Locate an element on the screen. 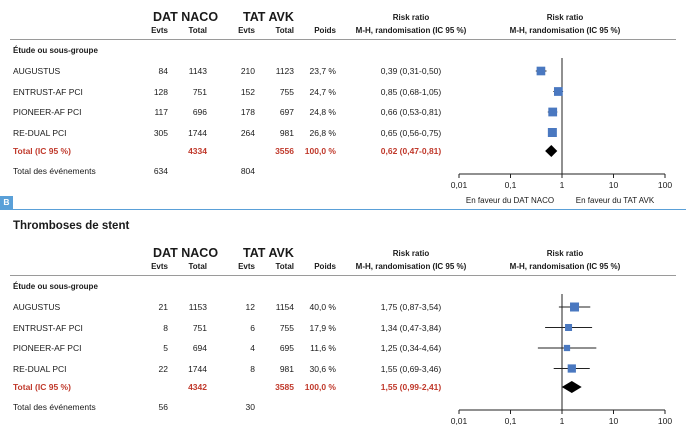  panel-b-divider is located at coordinates (343, 209).